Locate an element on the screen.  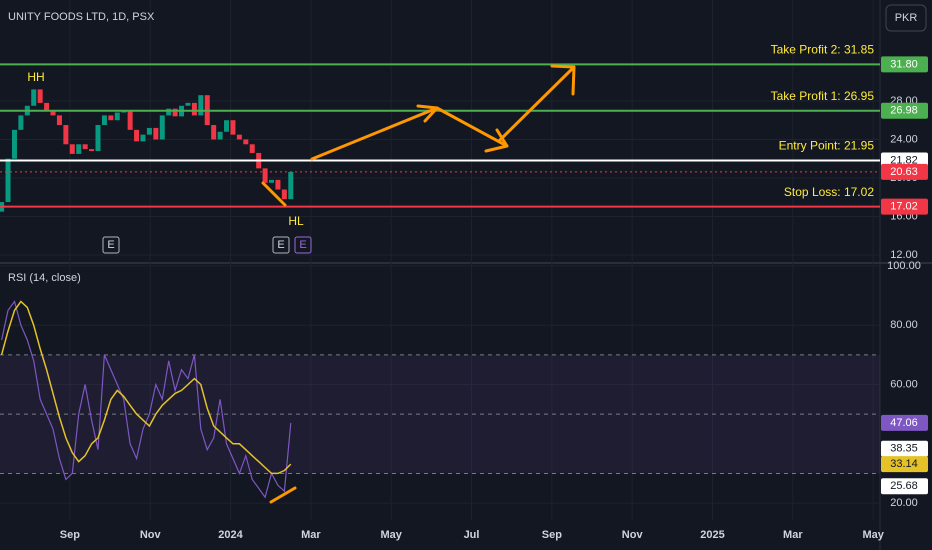
y-tick-label: 80.00 is located at coordinates (904, 325).